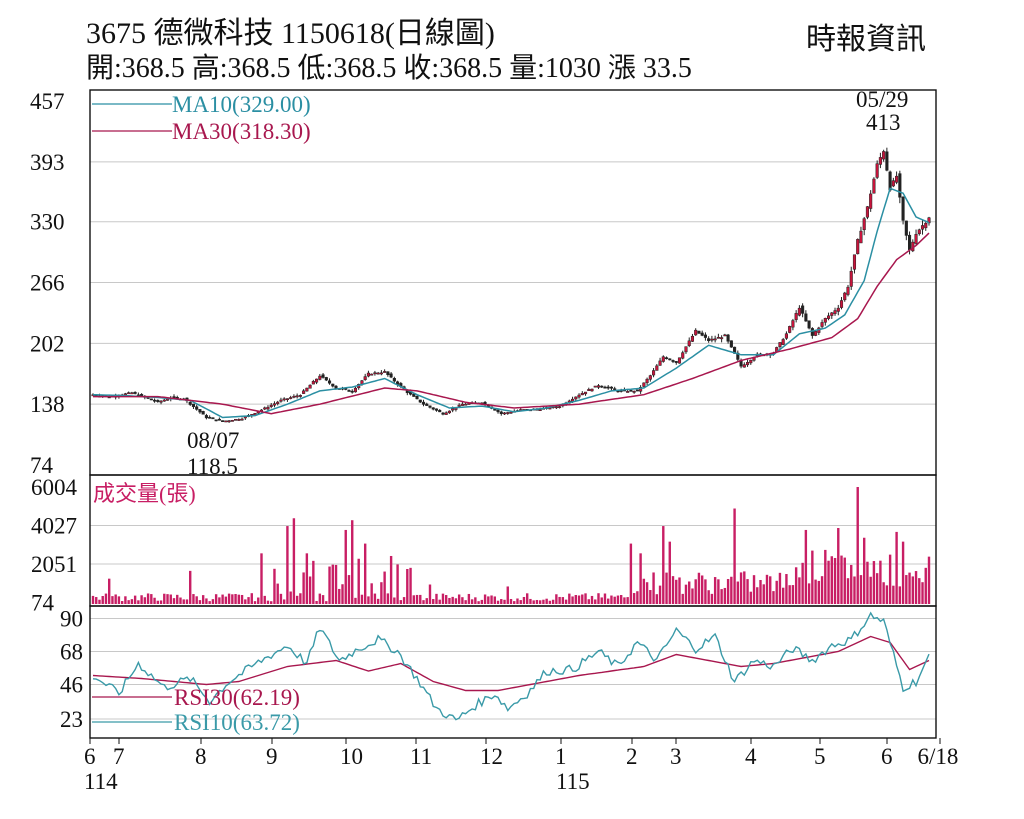  What do you see at coordinates (144, 493) in the screenshot?
I see `volume-panel-label: 成交量(張)` at bounding box center [144, 493].